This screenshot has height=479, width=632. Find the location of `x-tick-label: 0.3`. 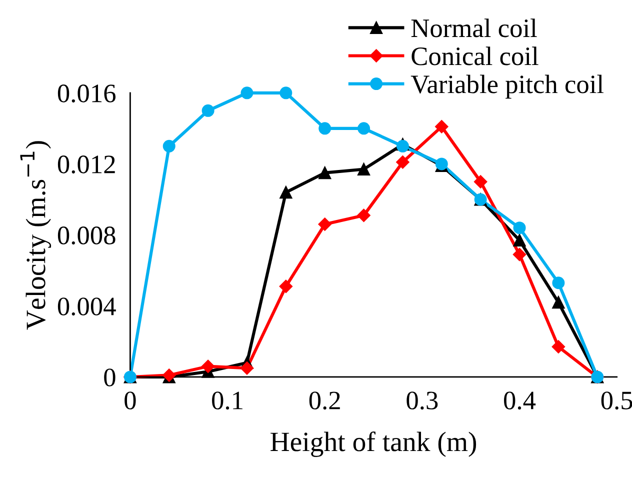

x-tick-label: 0.3 is located at coordinates (422, 401).